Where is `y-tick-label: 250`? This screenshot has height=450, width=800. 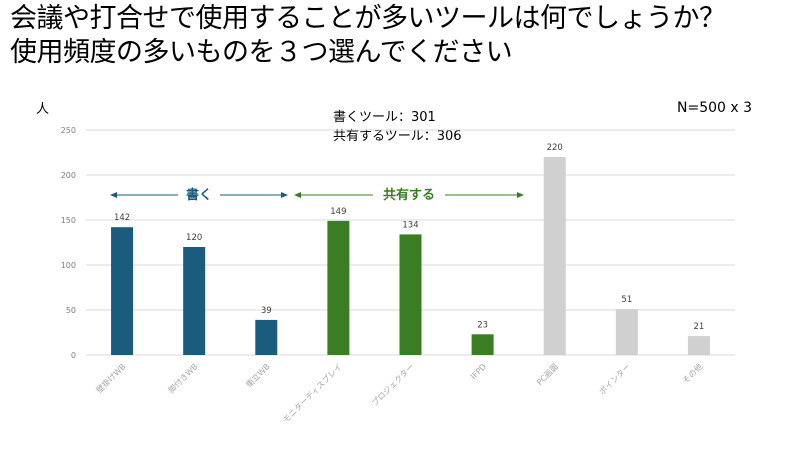 y-tick-label: 250 is located at coordinates (68, 130).